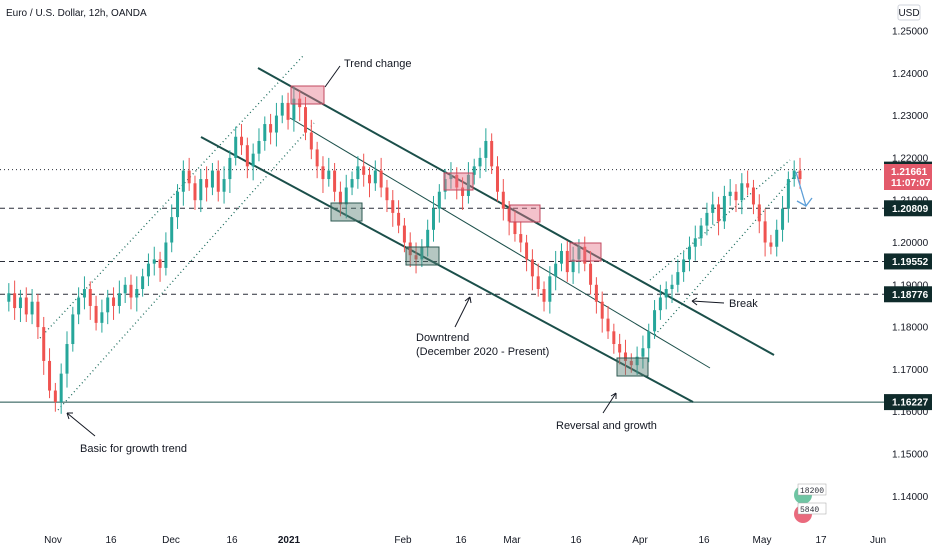 The height and width of the screenshot is (550, 932). Describe the element at coordinates (53, 540) in the screenshot. I see `x-tick-label: Nov` at that location.